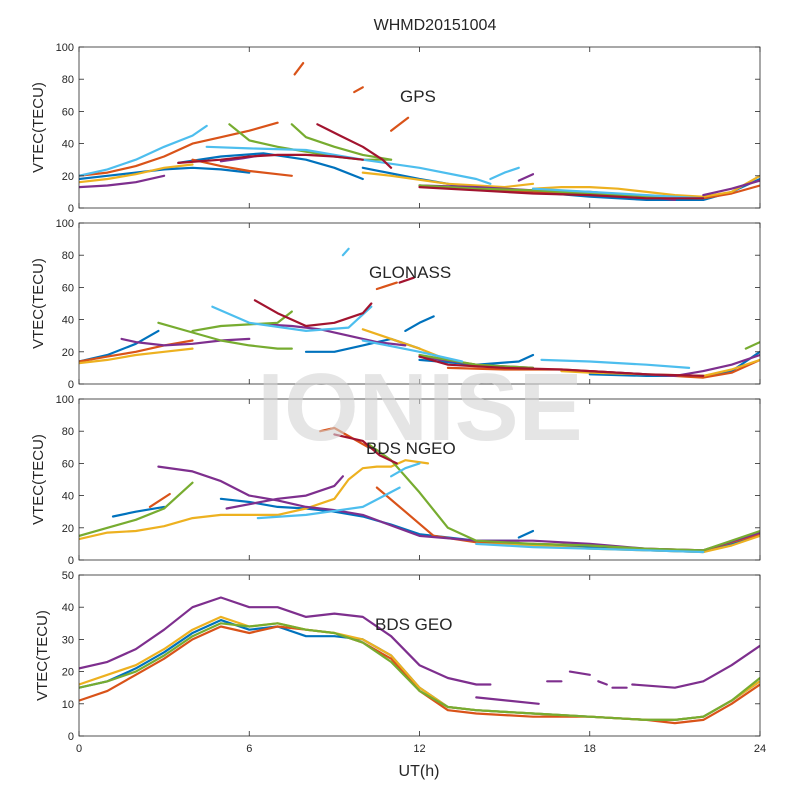 This screenshot has height=800, width=800. What do you see at coordinates (413, 624) in the screenshot?
I see `panel-annotation: BDS GEO` at bounding box center [413, 624].